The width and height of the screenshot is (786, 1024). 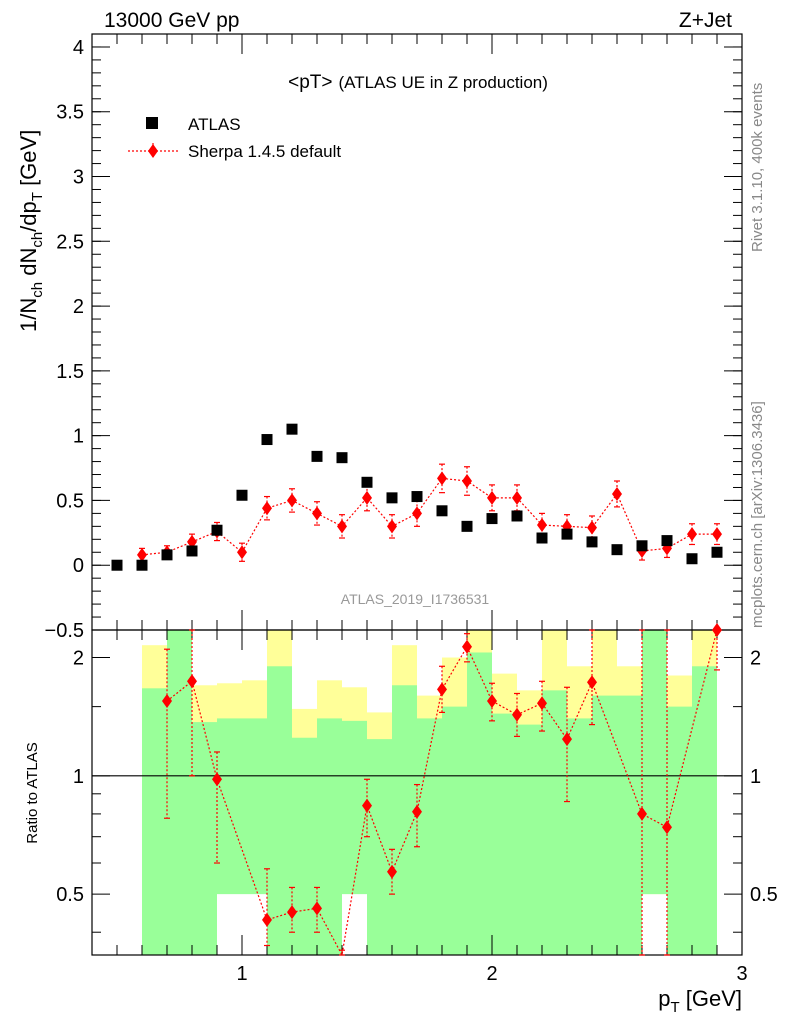 I want to click on analysis-id: ATLAS_2019_I1736531, so click(x=415, y=599).